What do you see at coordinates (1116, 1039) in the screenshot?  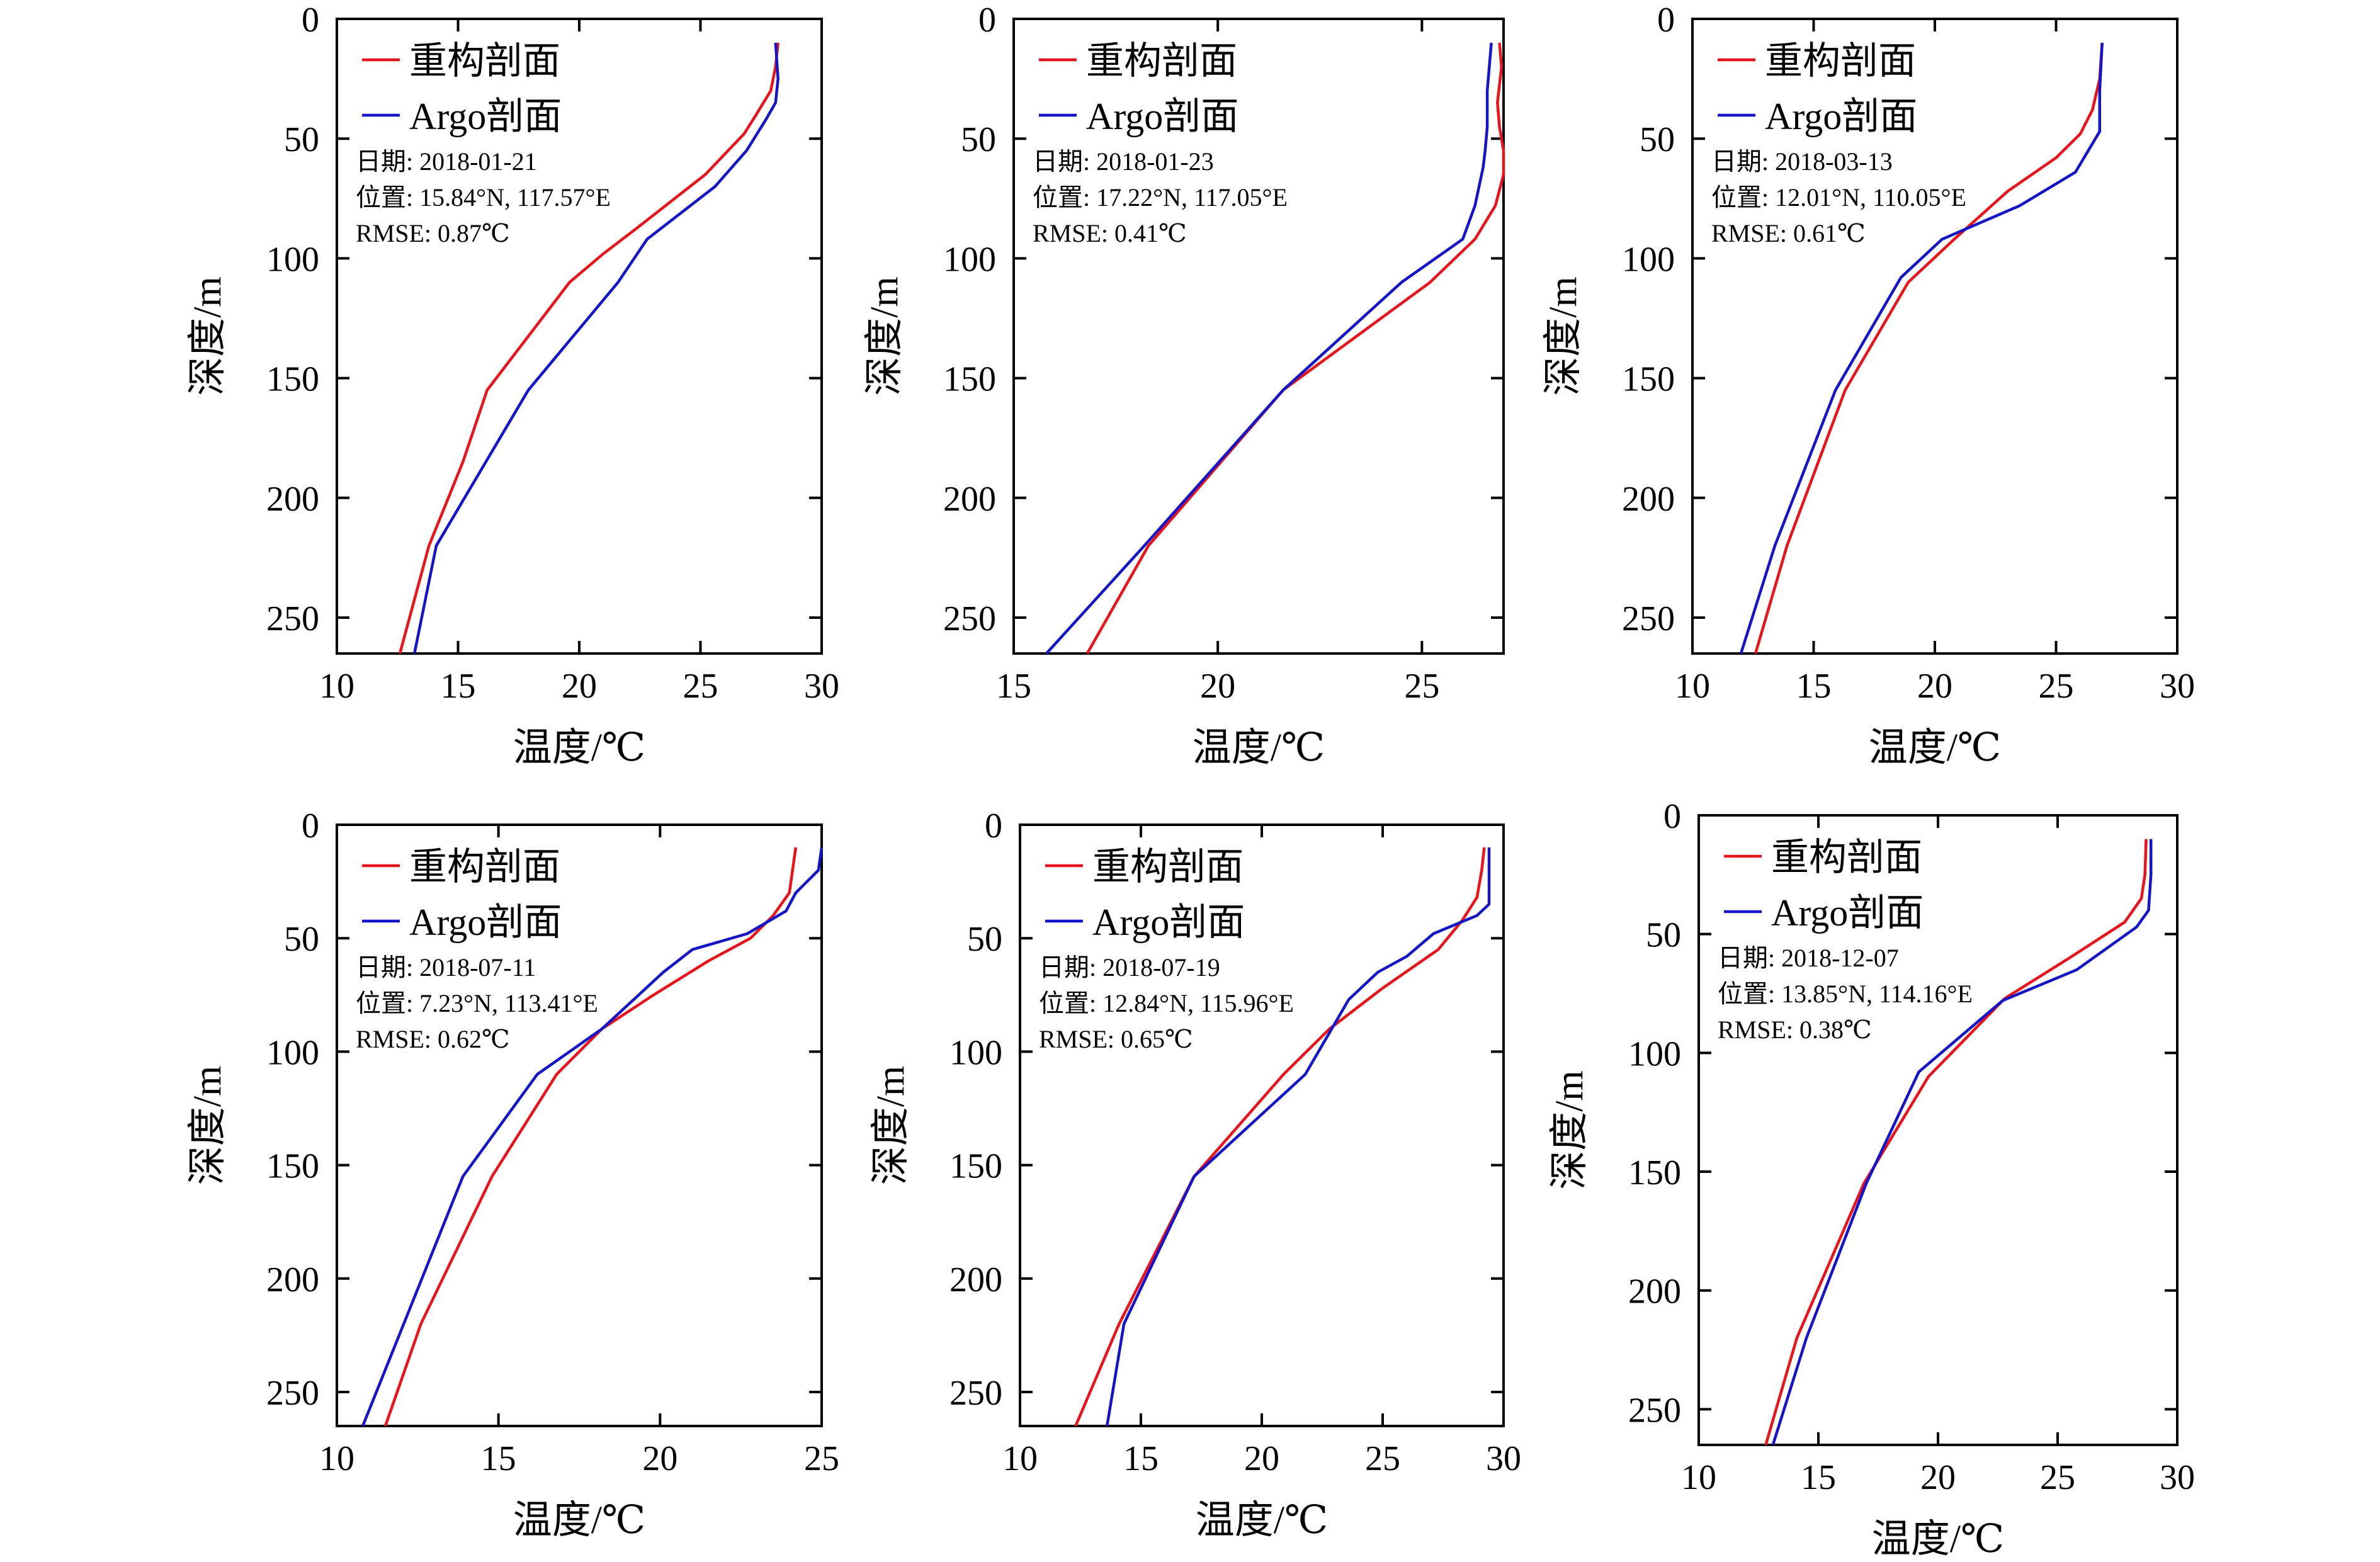 I see `annotation-text: RMSE: 0.65℃` at bounding box center [1116, 1039].